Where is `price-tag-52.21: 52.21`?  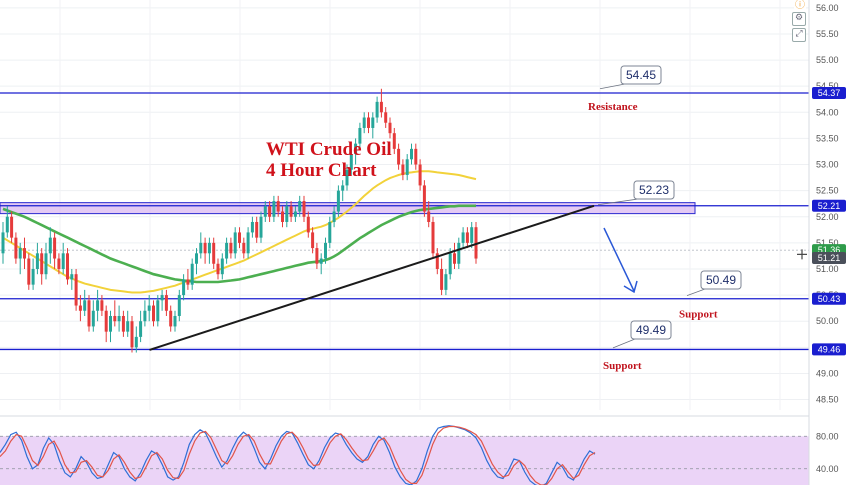
price-tag-52.21: 52.21 is located at coordinates (829, 205).